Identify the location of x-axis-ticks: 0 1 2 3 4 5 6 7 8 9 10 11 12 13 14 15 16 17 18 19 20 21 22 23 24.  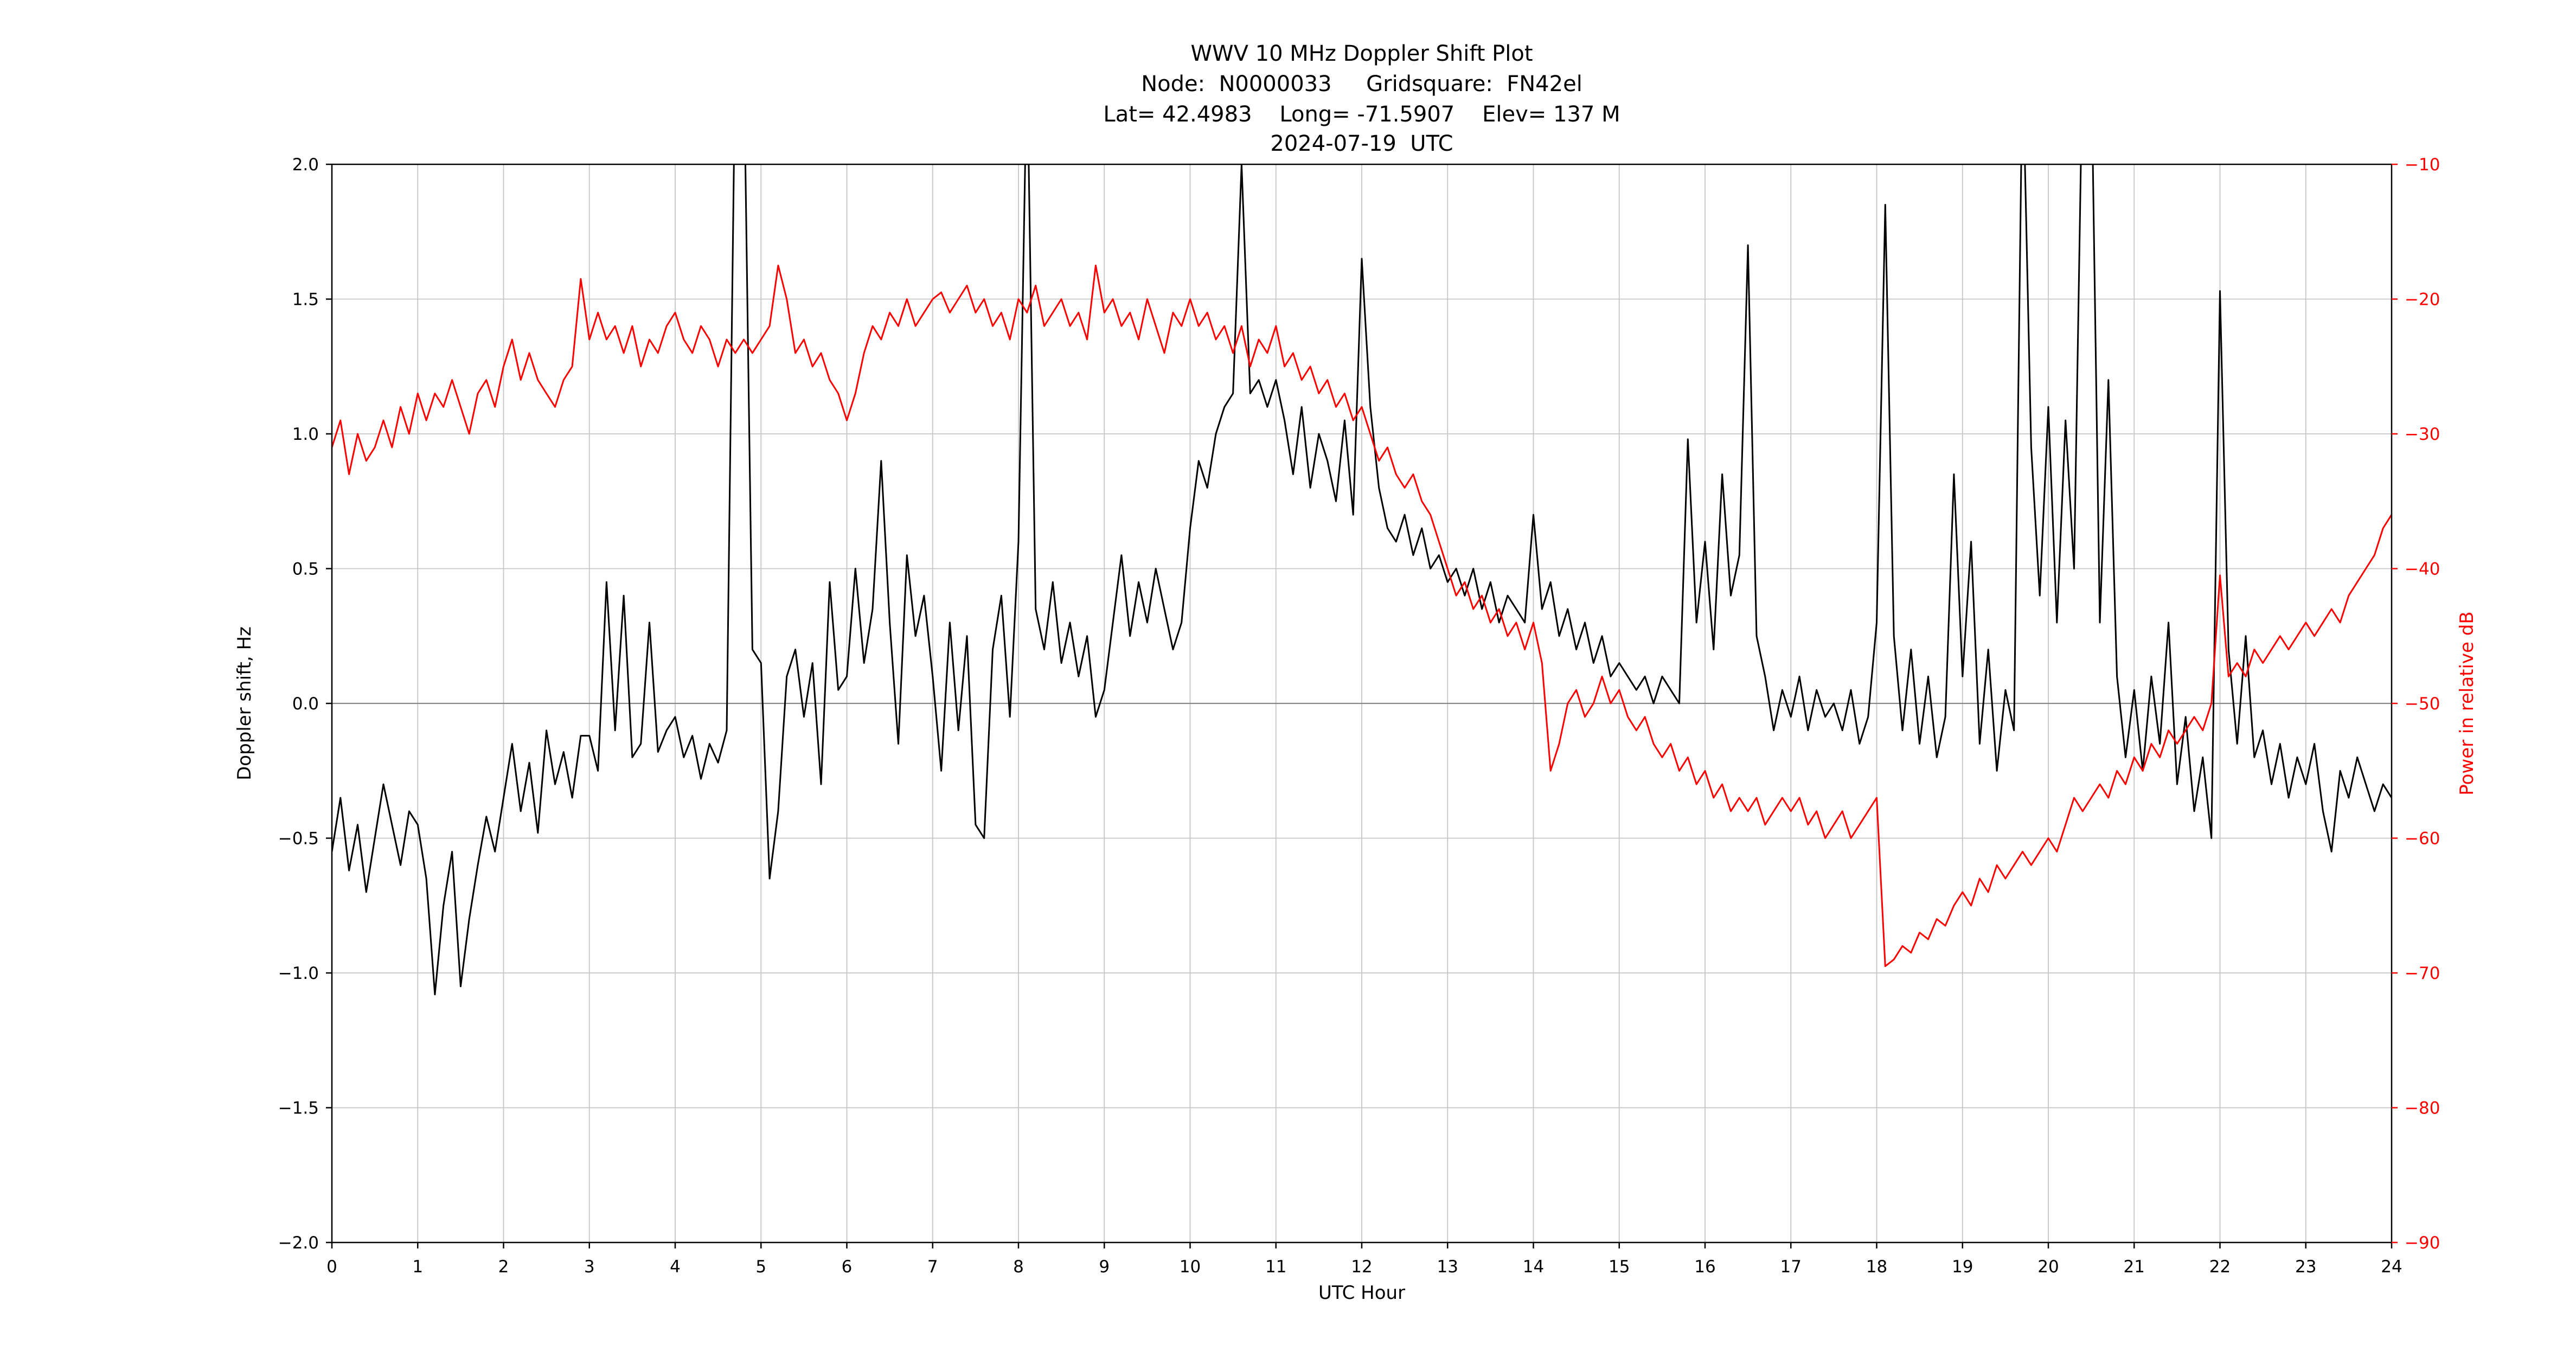
(1364, 1259).